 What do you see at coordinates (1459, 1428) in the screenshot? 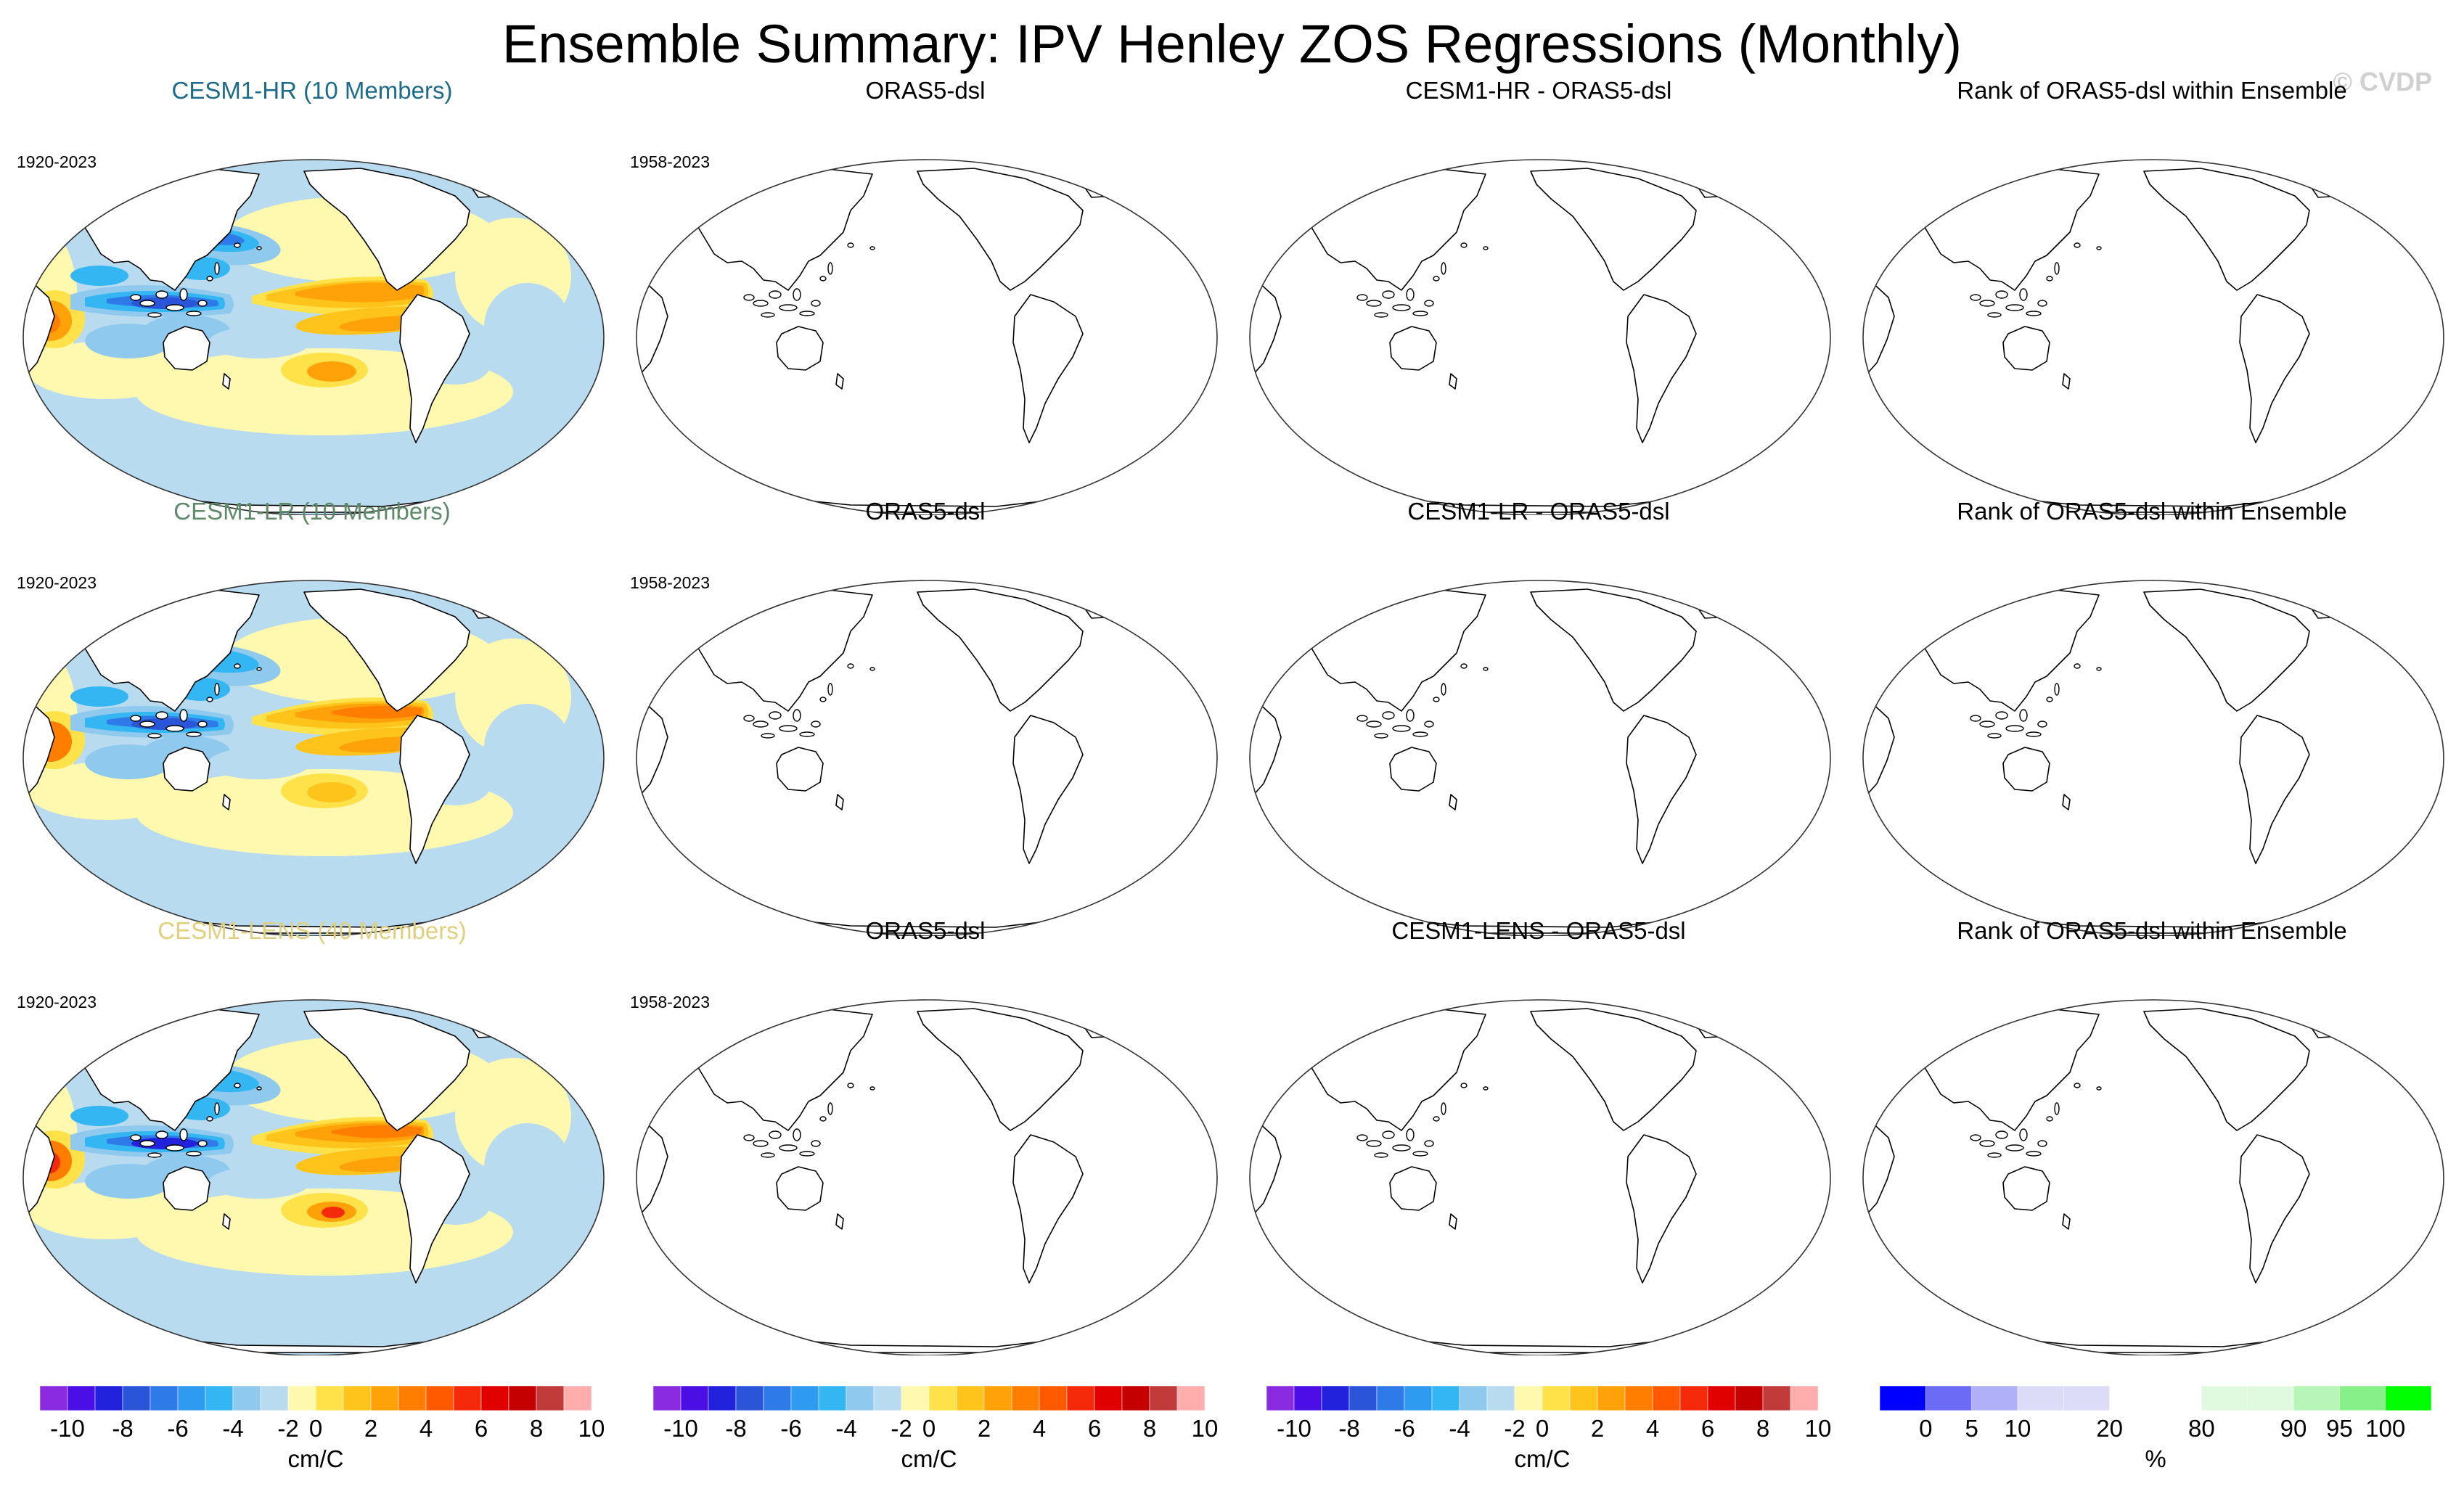
I see `colorbar-tick-label: -4` at bounding box center [1459, 1428].